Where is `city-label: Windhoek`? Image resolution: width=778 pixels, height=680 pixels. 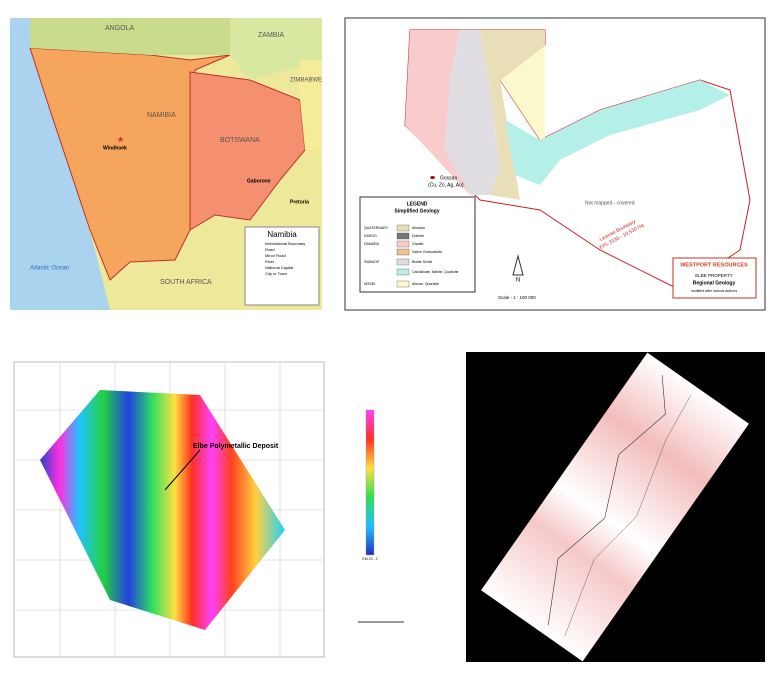
city-label: Windhoek is located at coordinates (115, 148).